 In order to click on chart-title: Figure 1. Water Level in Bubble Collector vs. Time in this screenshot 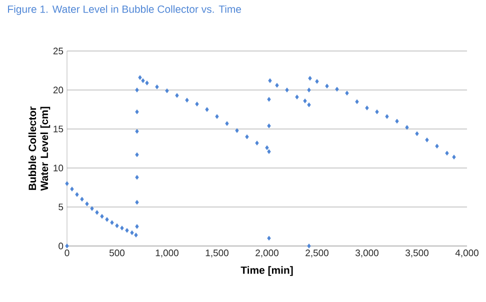, I will do `click(124, 10)`.